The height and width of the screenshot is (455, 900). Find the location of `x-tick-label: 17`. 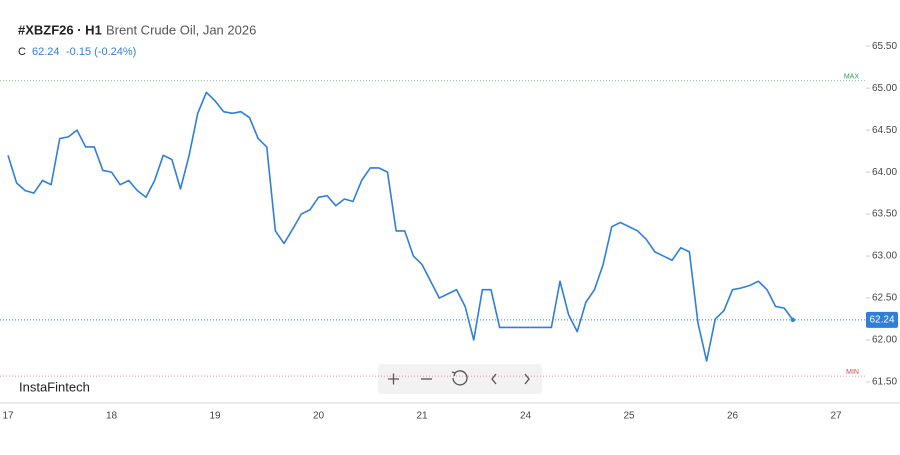

x-tick-label: 17 is located at coordinates (8, 416).